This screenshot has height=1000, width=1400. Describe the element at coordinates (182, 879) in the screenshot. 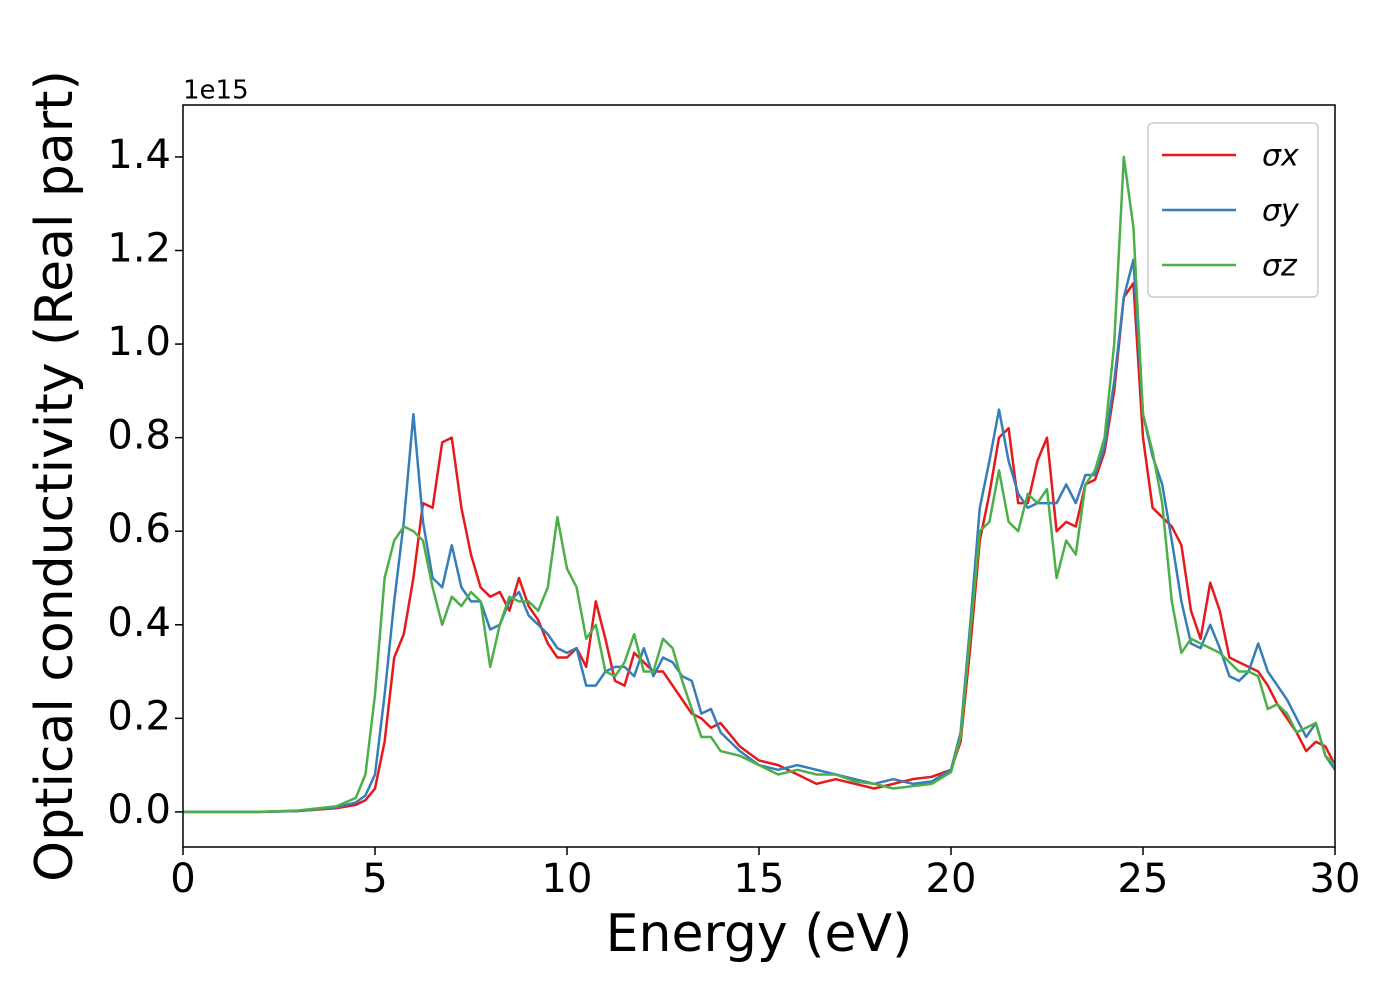

I see `x-tick-label: 0` at that location.